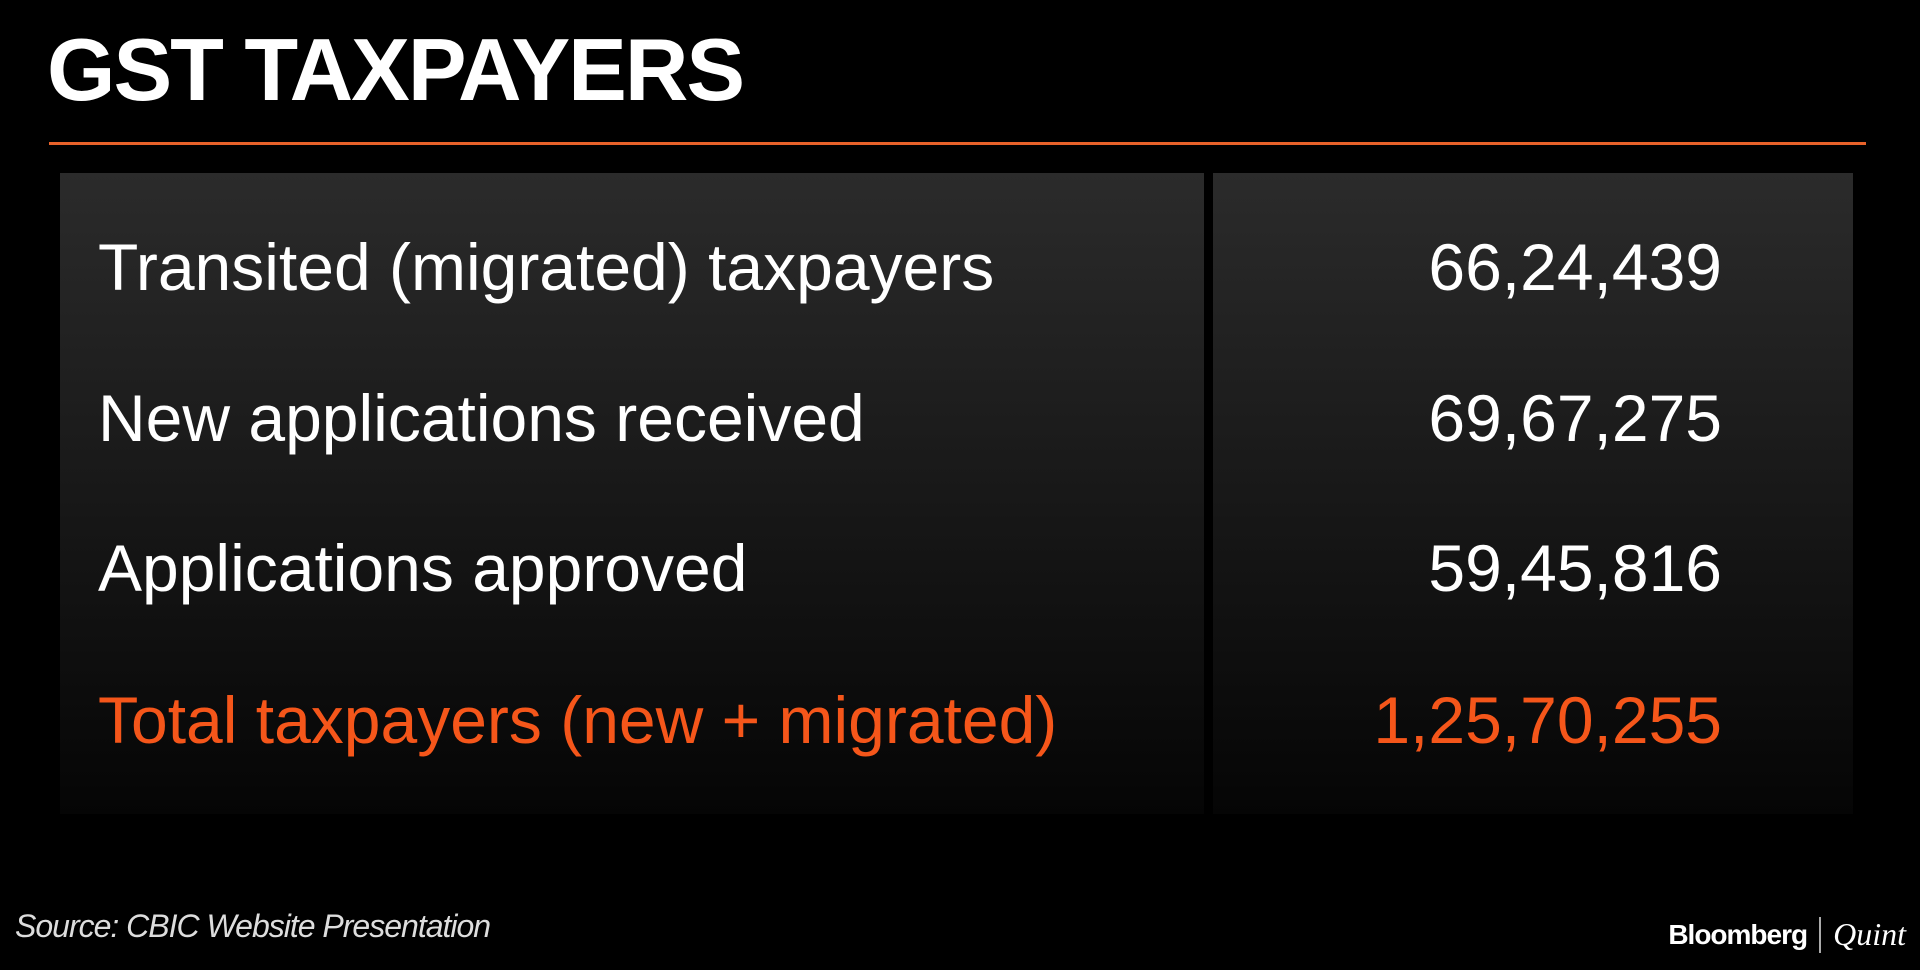 This screenshot has width=1920, height=970. What do you see at coordinates (1575, 568) in the screenshot?
I see `row-value: 59,45,816` at bounding box center [1575, 568].